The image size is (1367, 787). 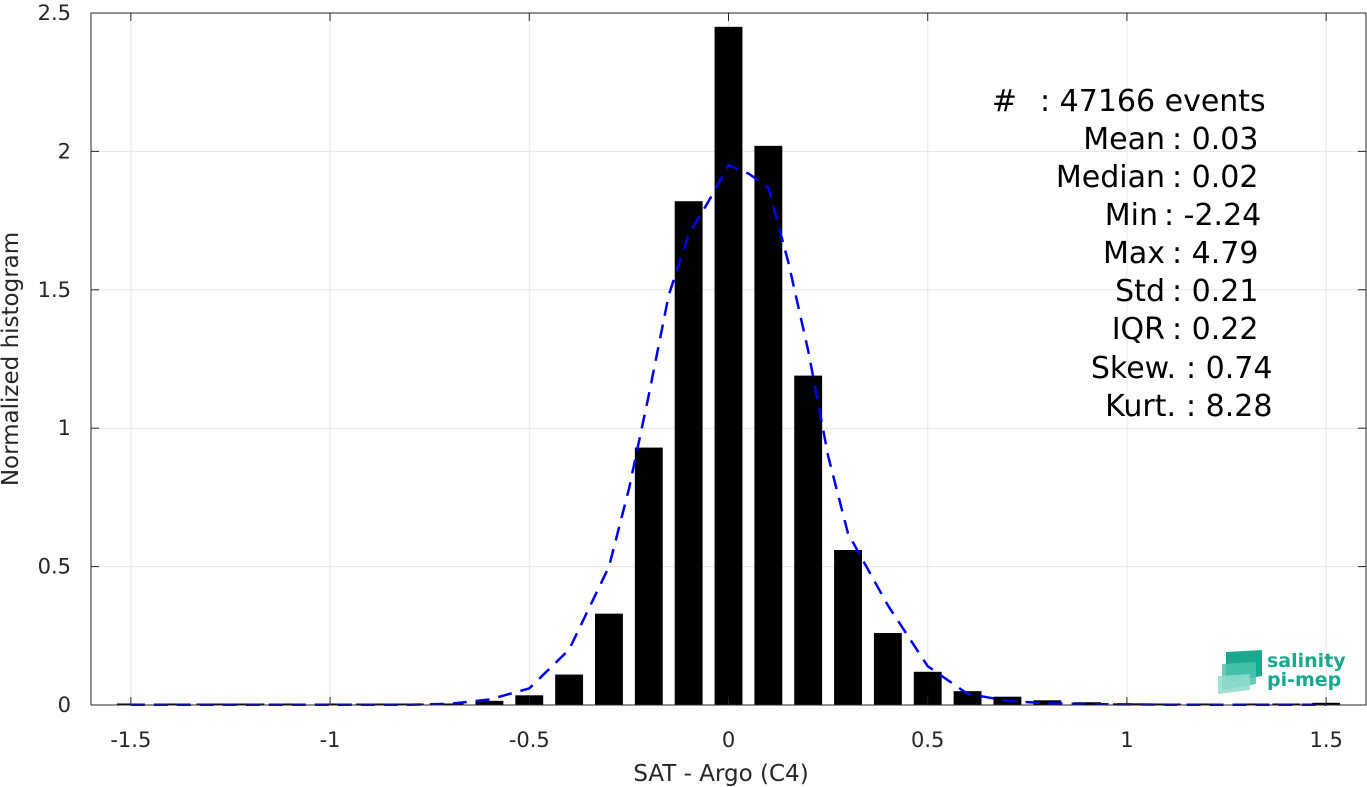 I want to click on stat-skew-value: : 0.74, so click(x=1229, y=368).